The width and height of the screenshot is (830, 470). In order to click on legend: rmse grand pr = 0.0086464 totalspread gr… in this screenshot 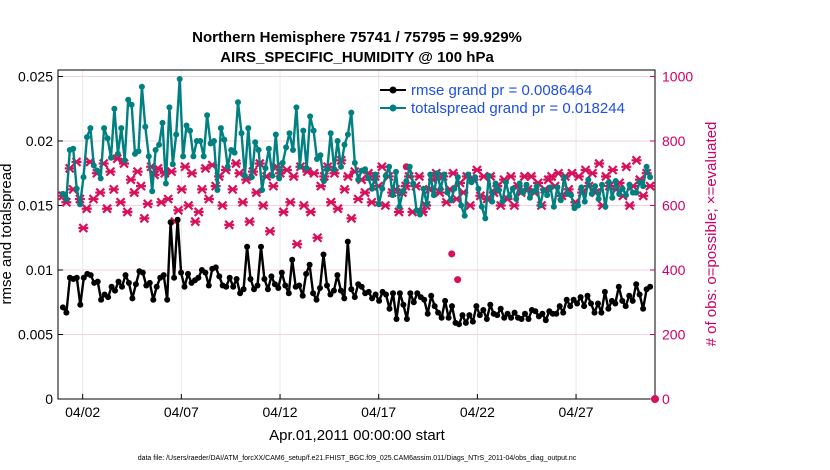, I will do `click(502, 99)`.